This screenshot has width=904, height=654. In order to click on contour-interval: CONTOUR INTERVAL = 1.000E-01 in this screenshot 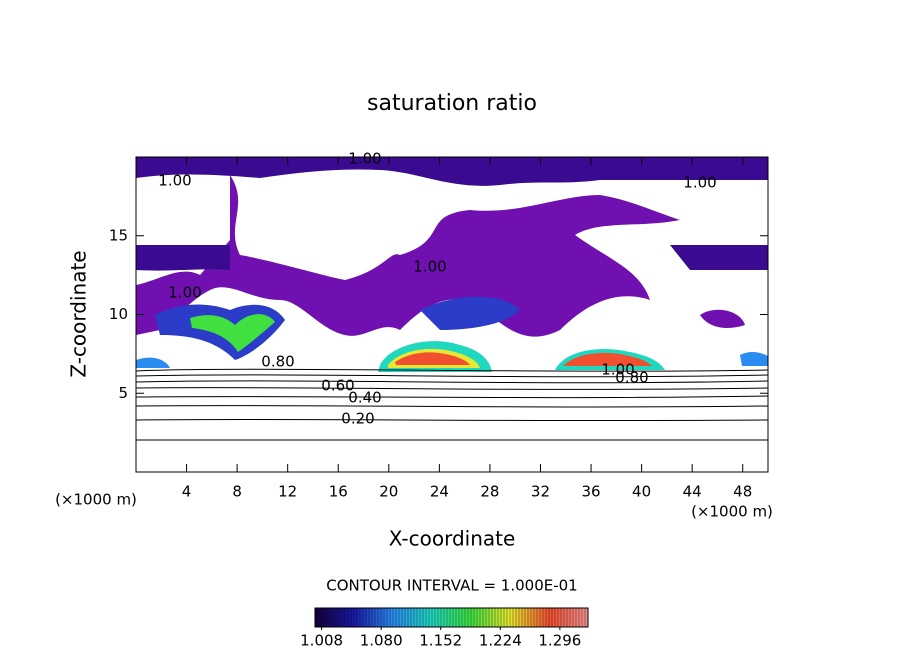, I will do `click(451, 586)`.